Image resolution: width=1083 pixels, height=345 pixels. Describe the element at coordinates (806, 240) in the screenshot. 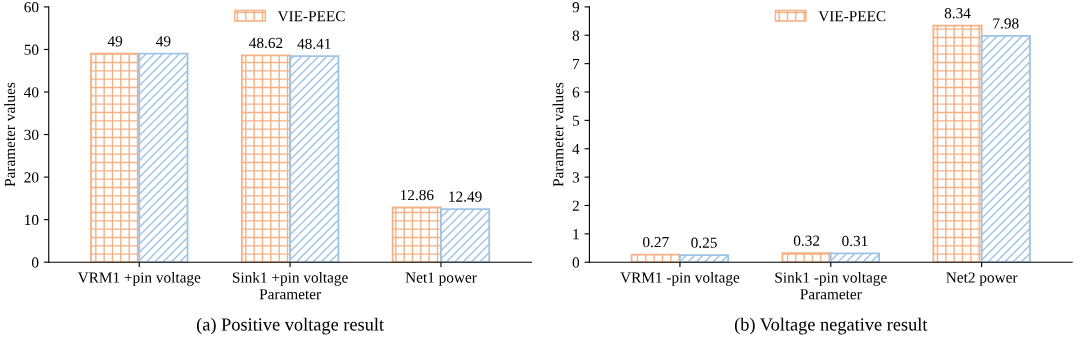

I see `data-label: 0.32` at that location.